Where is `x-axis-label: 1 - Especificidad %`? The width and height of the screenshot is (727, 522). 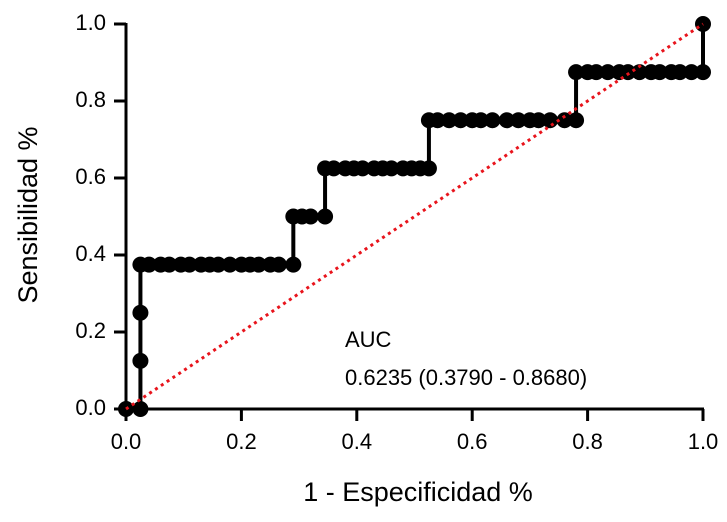 x-axis-label: 1 - Especificidad % is located at coordinates (418, 492).